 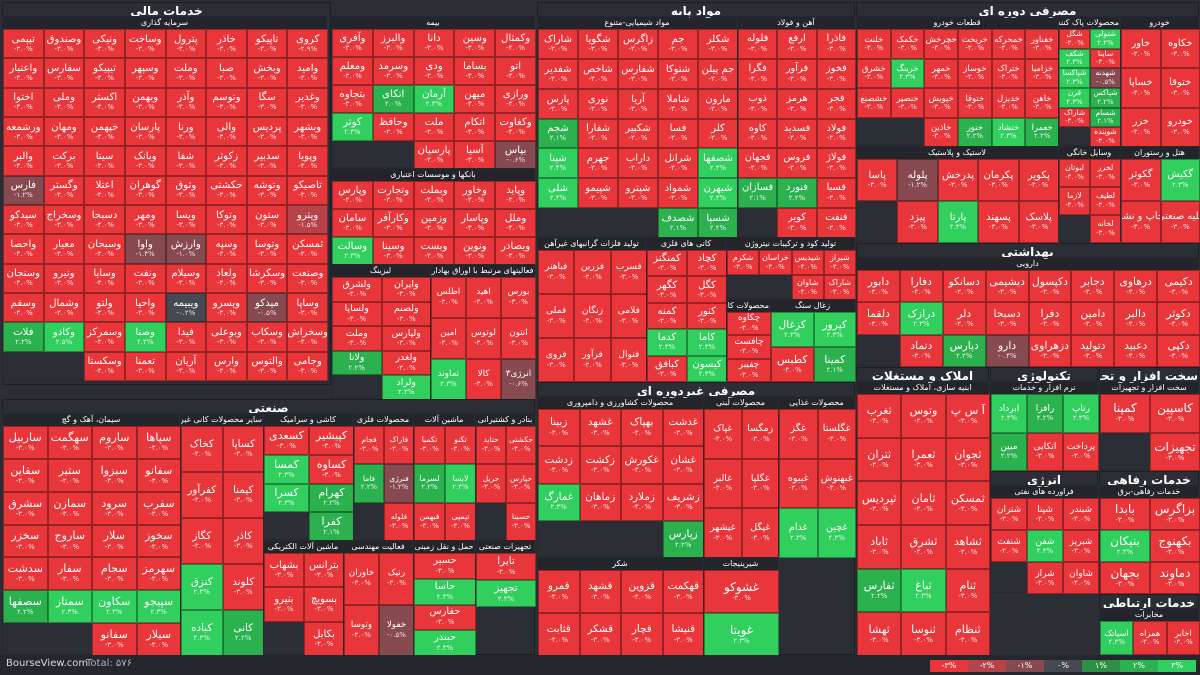 I want to click on stock-tile: کالا -۳.۰%, so click(x=483, y=379).